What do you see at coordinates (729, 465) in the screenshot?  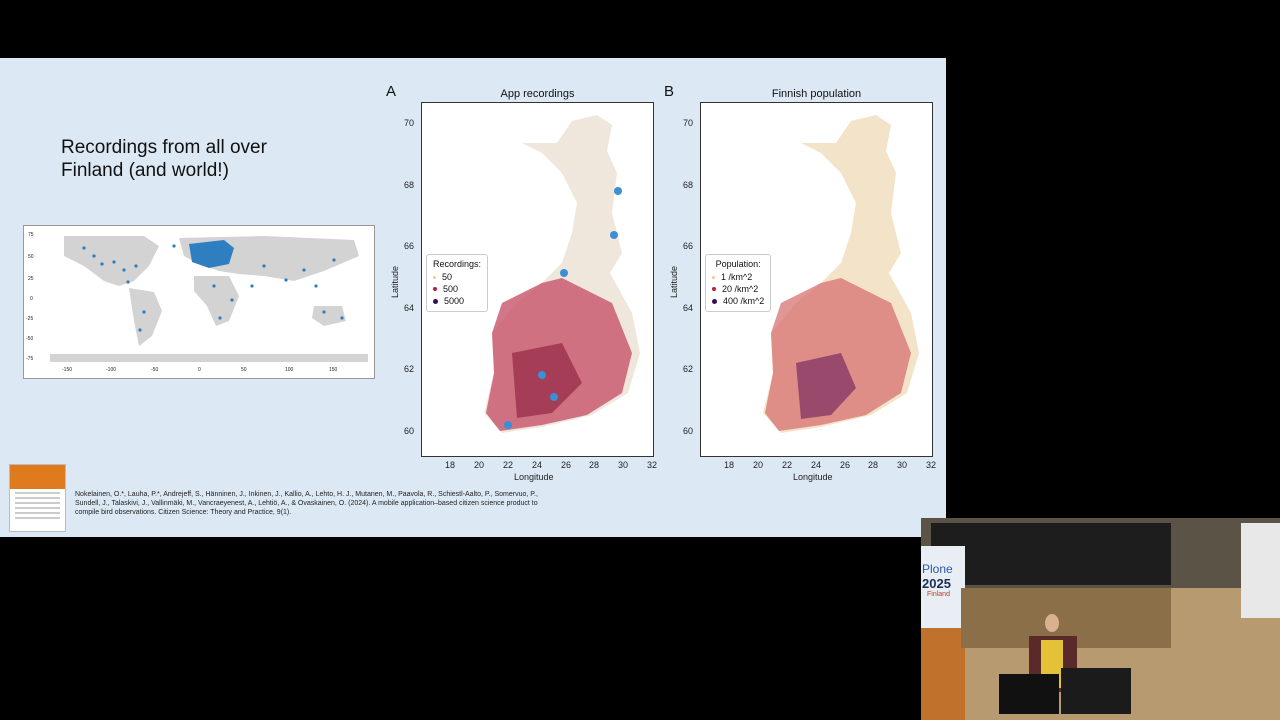 I see `panel-b-x-tick: 18` at bounding box center [729, 465].